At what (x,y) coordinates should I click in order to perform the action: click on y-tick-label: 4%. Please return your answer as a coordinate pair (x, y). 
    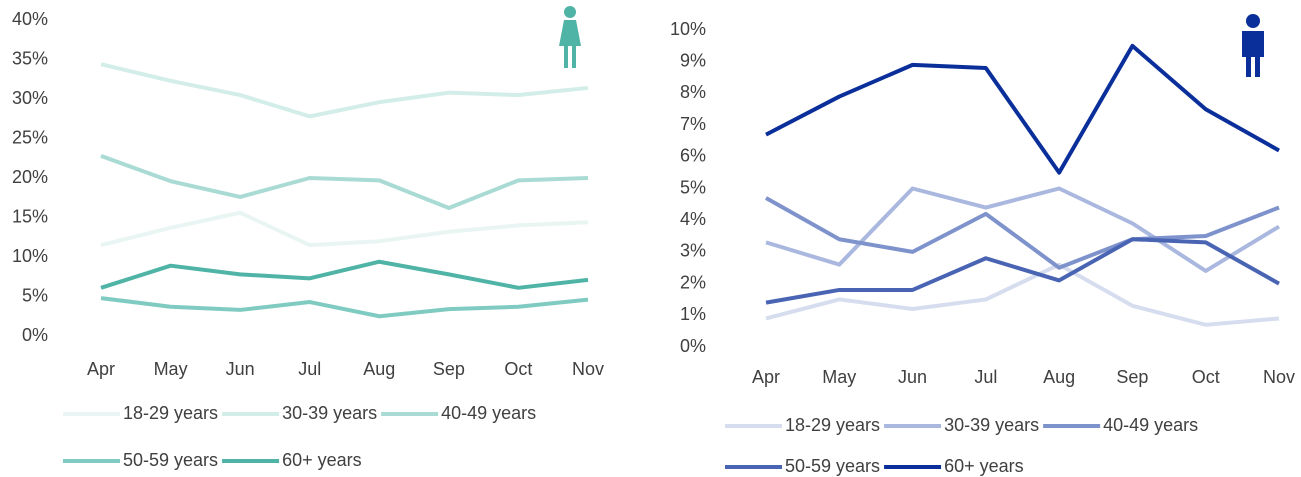
    Looking at the image, I should click on (693, 219).